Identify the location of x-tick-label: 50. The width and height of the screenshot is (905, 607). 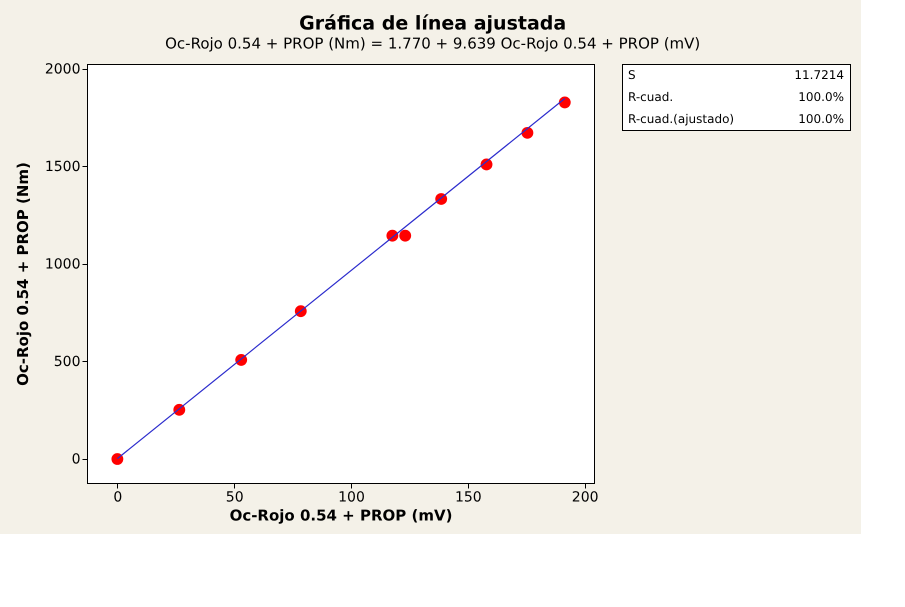
(235, 498).